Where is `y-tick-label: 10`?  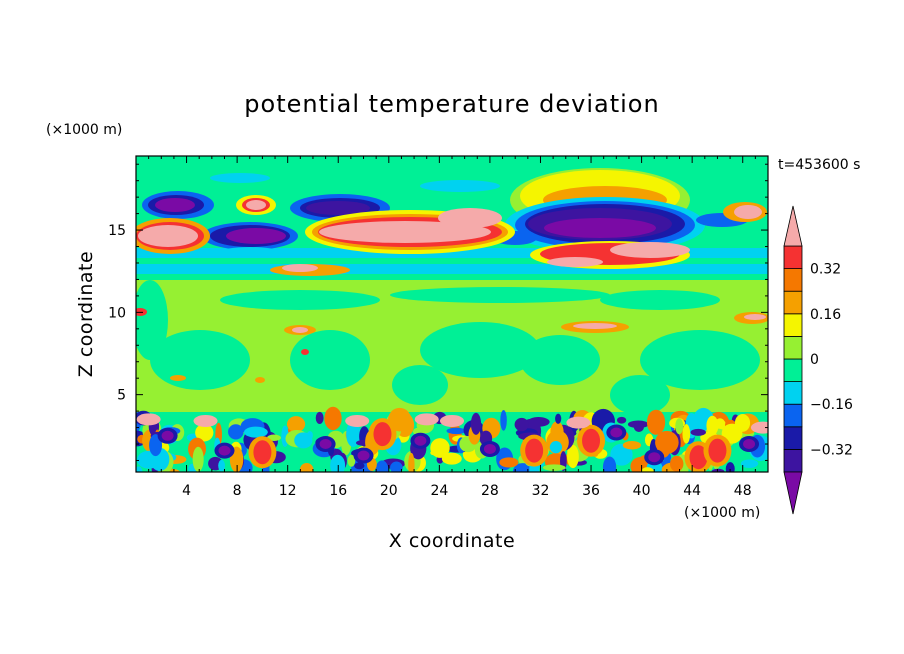 y-tick-label: 10 is located at coordinates (117, 313).